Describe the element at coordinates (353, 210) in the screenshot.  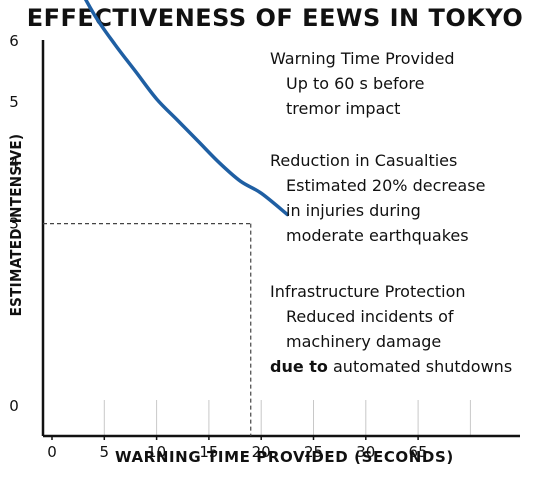
I see `annotation-line: in injuries during` at that location.